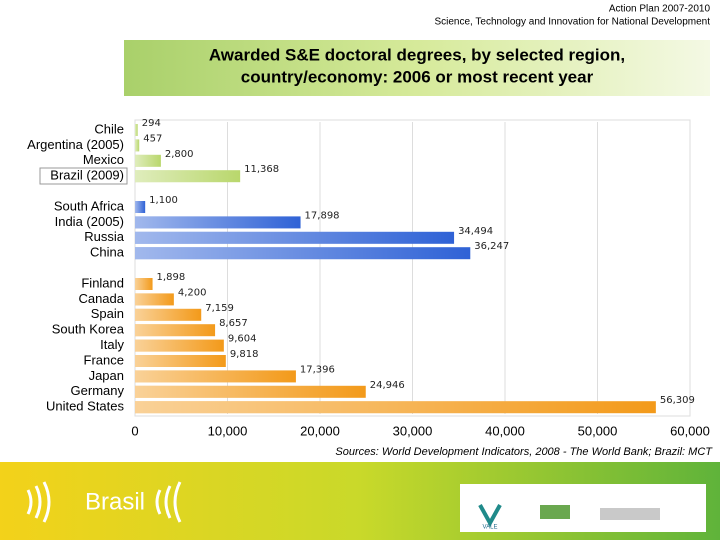 This screenshot has width=720, height=540. What do you see at coordinates (192, 292) in the screenshot?
I see `value-label: 4,200` at bounding box center [192, 292].